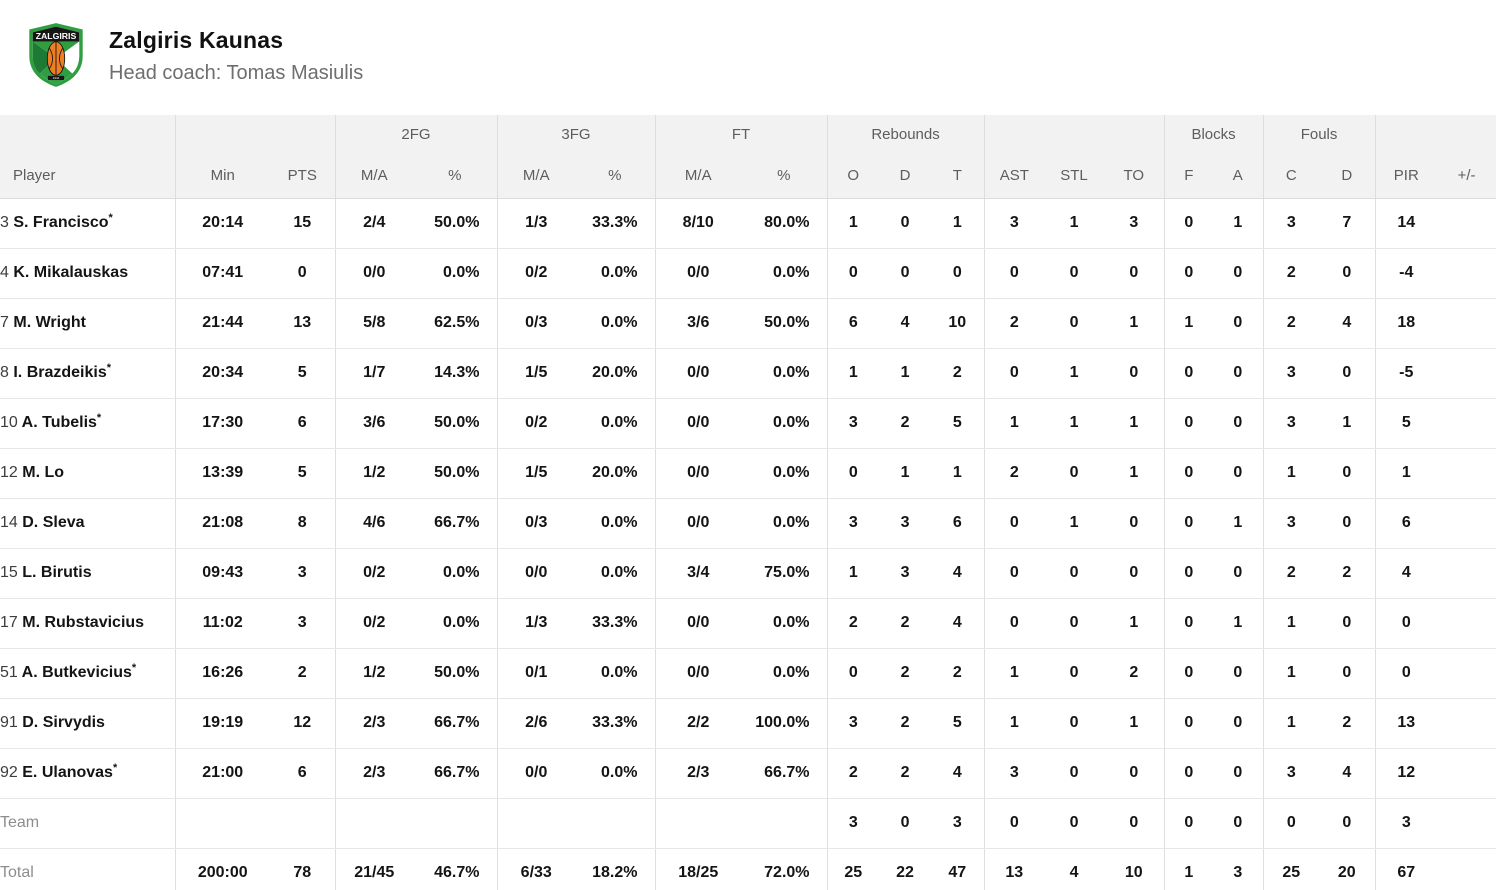 The width and height of the screenshot is (1496, 890). What do you see at coordinates (905, 176) in the screenshot?
I see `column-header-reb-d: D` at bounding box center [905, 176].